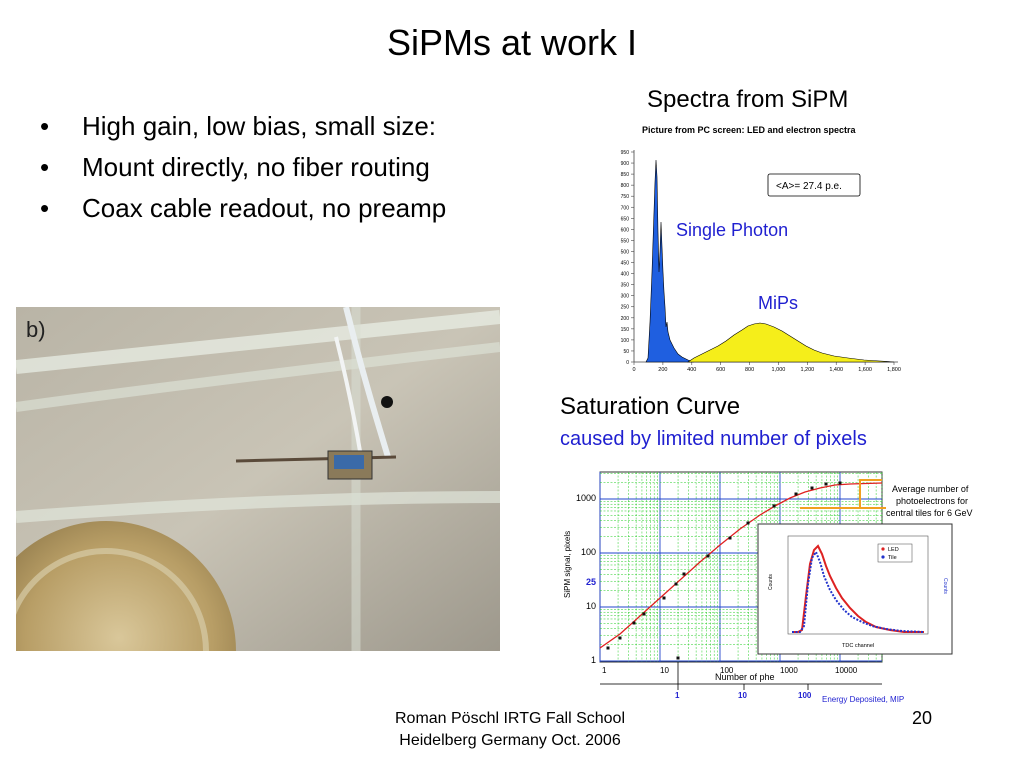  I want to click on page-number: 20, so click(922, 718).